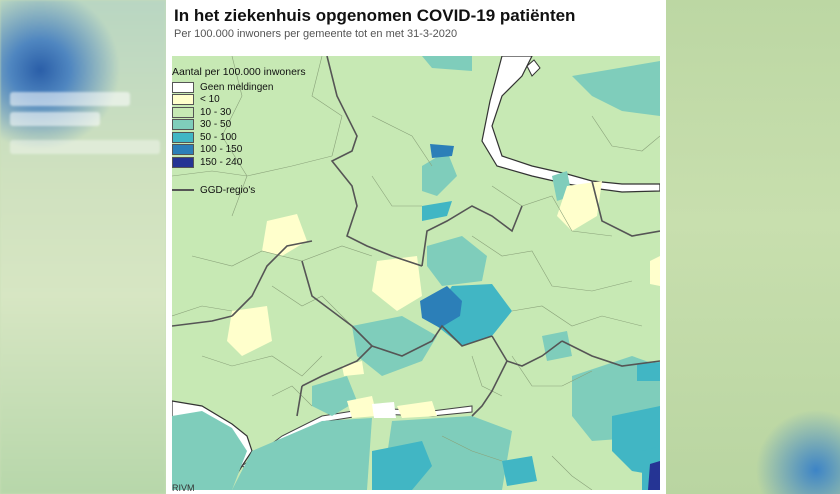  What do you see at coordinates (209, 450) in the screenshot?
I see `region-30-50-g` at bounding box center [209, 450].